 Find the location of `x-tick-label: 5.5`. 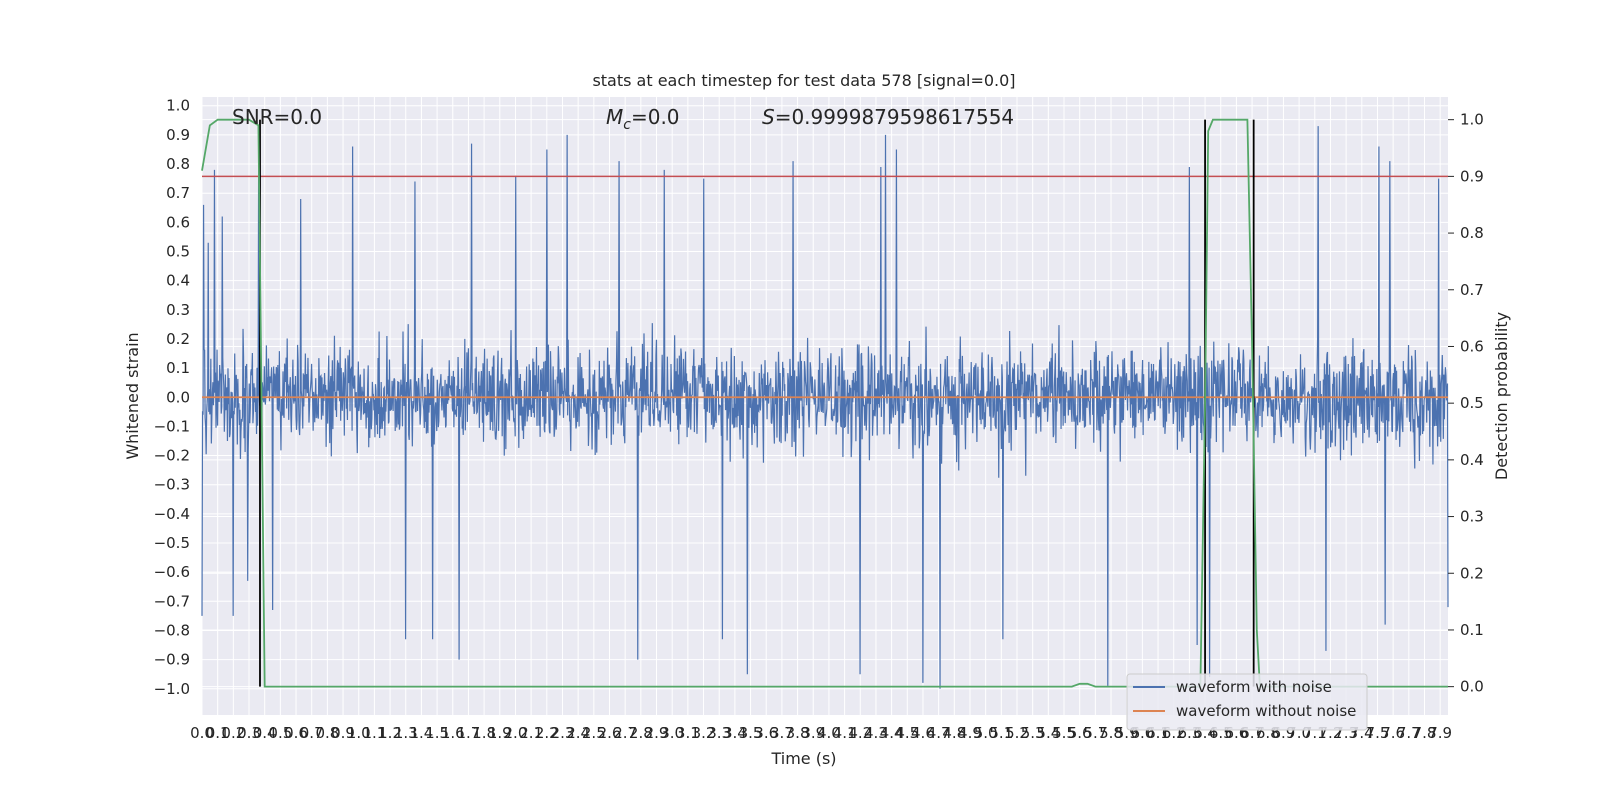

x-tick-label: 5.5 is located at coordinates (1064, 733).